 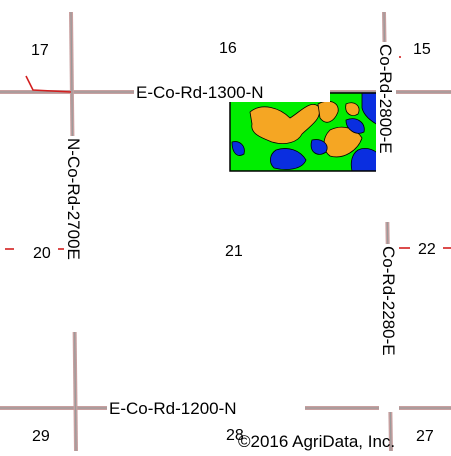 What do you see at coordinates (422, 49) in the screenshot?
I see `section-15: 15` at bounding box center [422, 49].